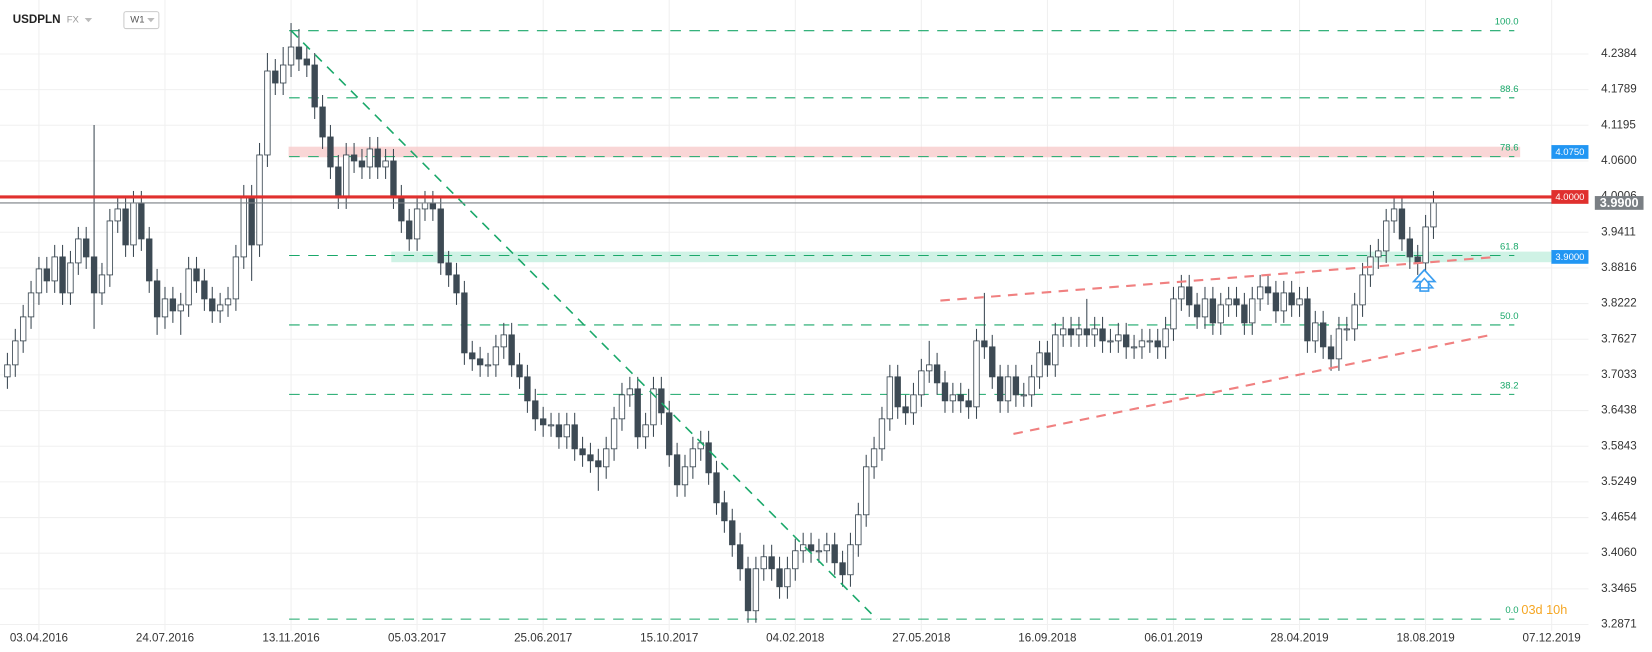 The image size is (1652, 652). Describe the element at coordinates (37, 19) in the screenshot. I see `symbol: USDPLN` at that location.